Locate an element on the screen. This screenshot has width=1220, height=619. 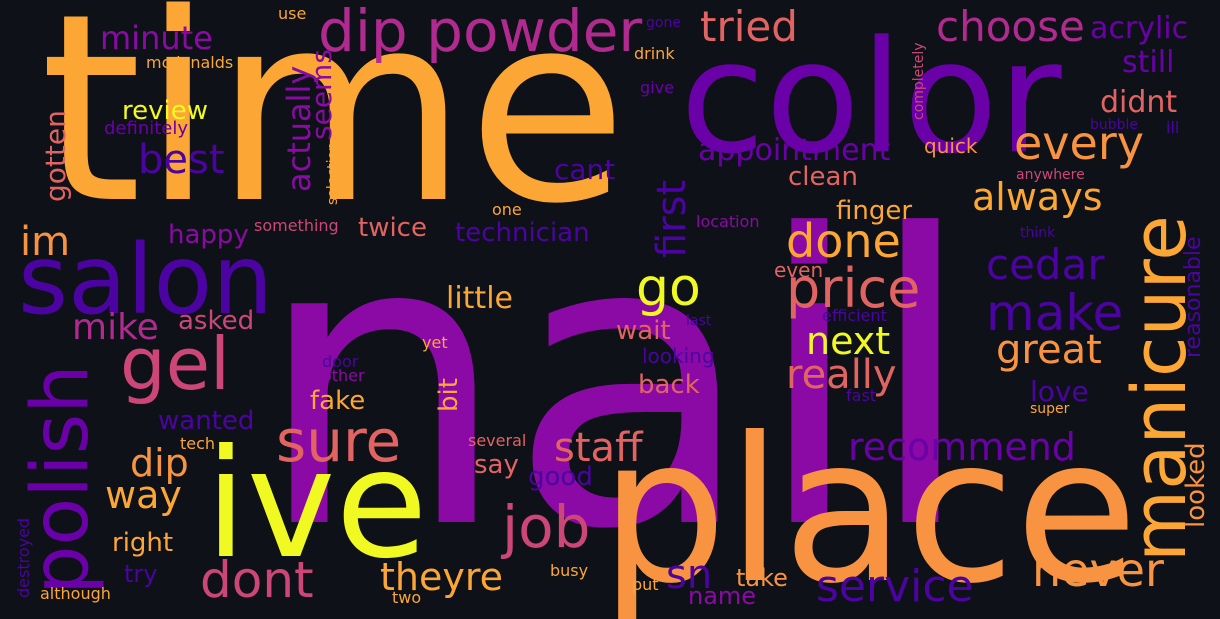
word-color: color is located at coordinates (871, 97).